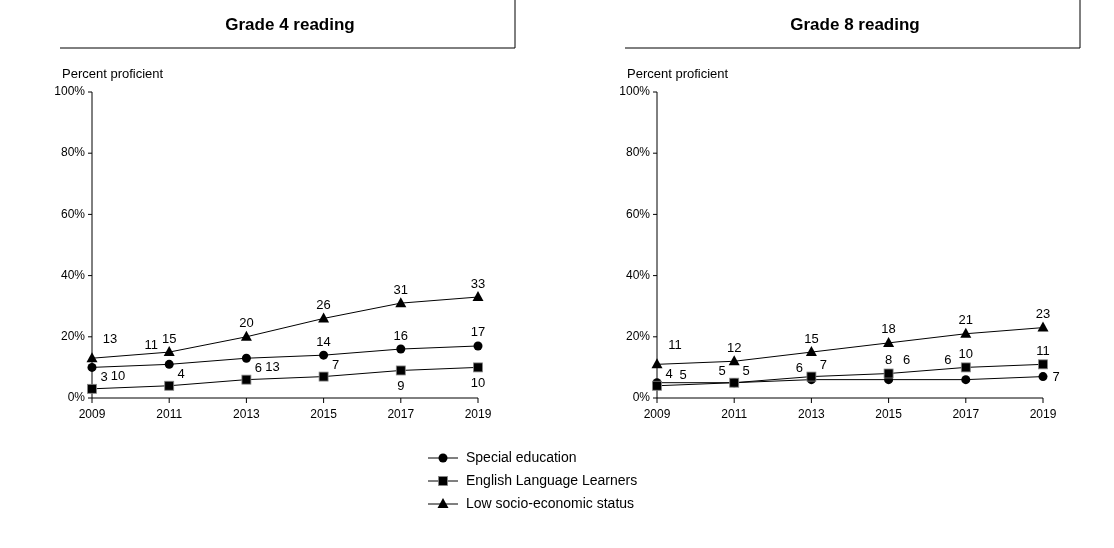 Image resolution: width=1114 pixels, height=548 pixels. I want to click on chart-title: Grade 4 reading, so click(290, 24).